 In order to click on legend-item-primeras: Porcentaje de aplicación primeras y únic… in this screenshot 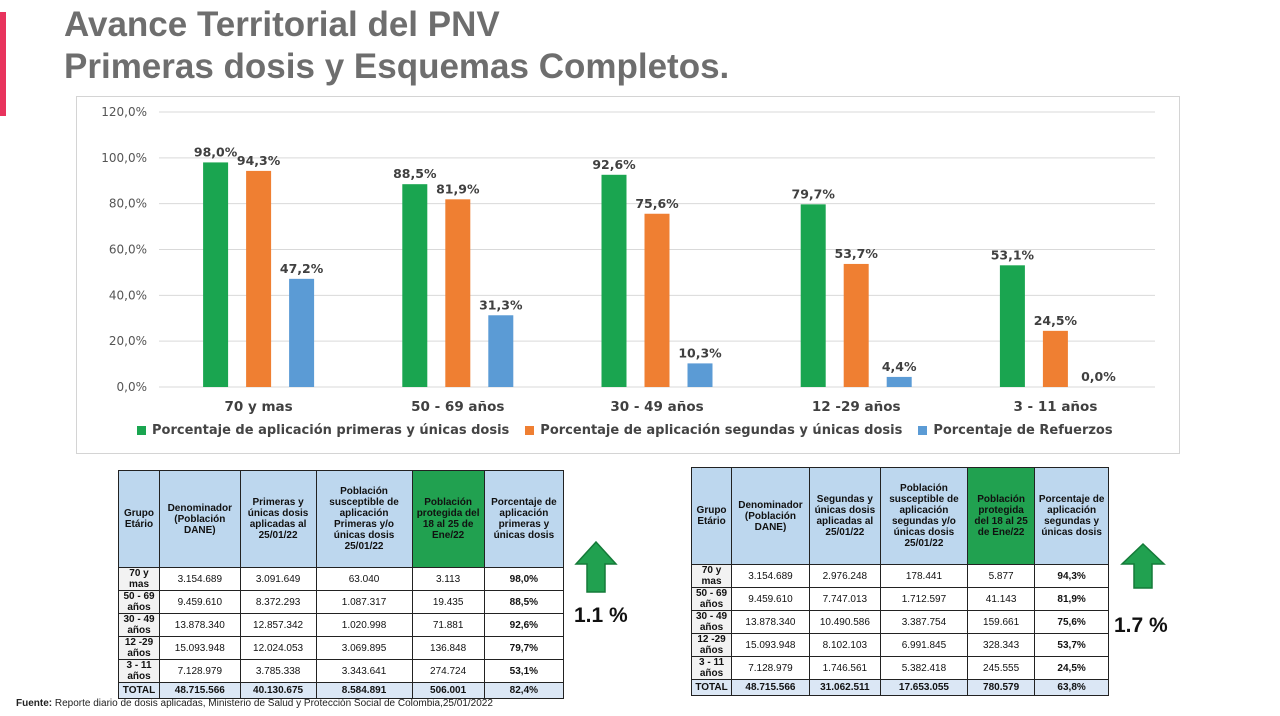, I will do `click(323, 430)`.